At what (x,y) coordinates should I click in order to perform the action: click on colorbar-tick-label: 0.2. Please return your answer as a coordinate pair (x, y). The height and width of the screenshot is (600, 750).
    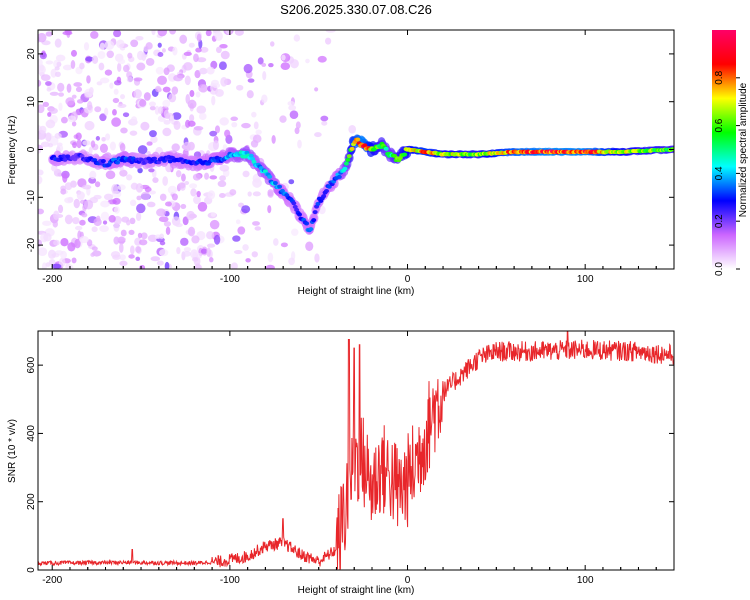
    Looking at the image, I should click on (719, 221).